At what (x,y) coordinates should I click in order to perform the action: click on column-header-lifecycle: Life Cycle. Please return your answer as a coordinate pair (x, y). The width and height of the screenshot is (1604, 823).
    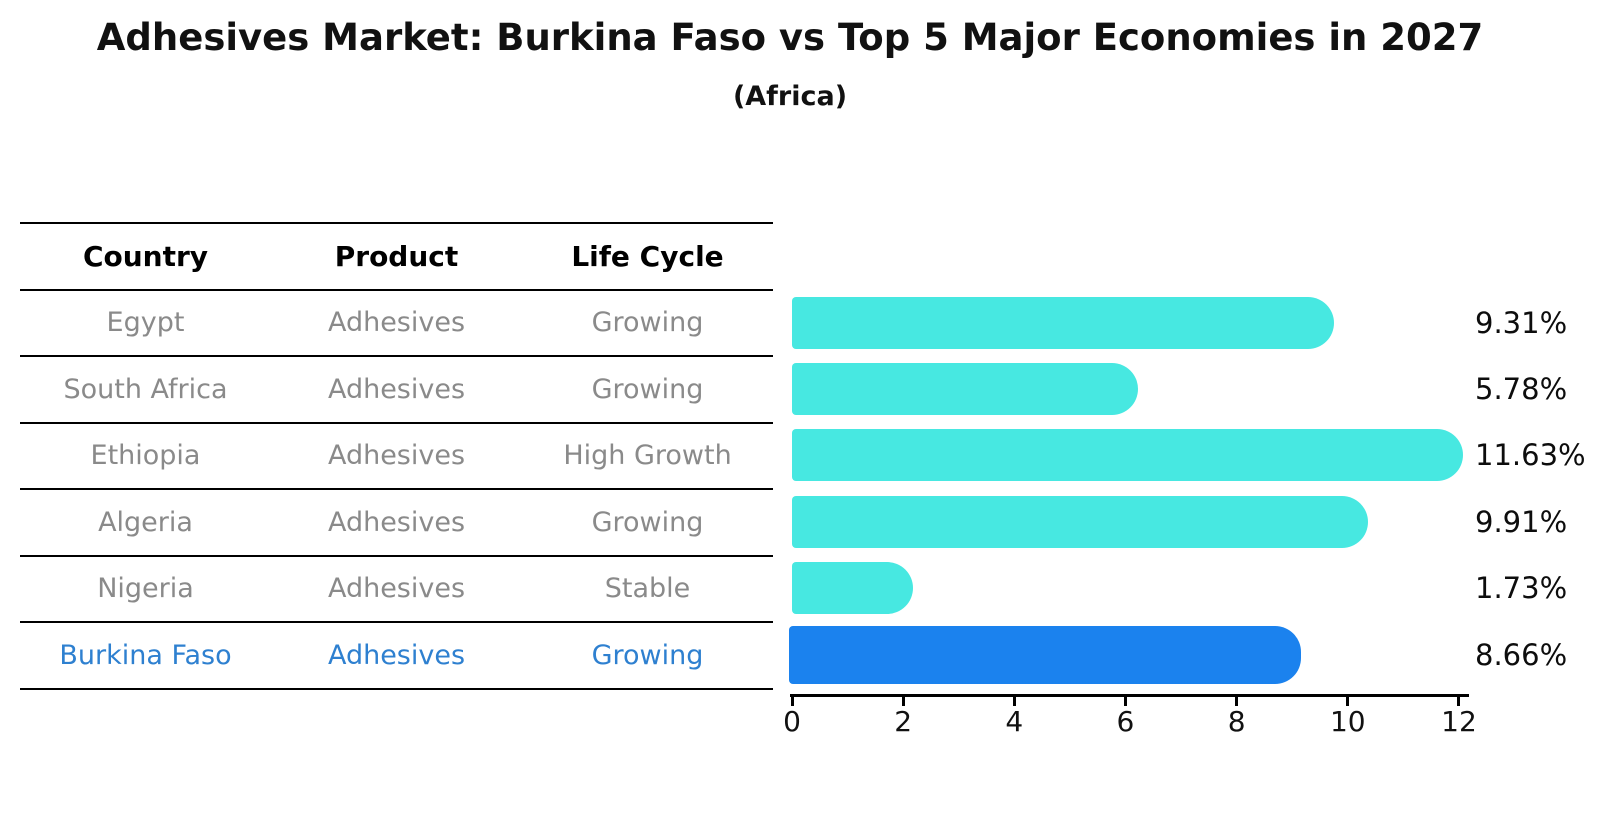
    Looking at the image, I should click on (647, 256).